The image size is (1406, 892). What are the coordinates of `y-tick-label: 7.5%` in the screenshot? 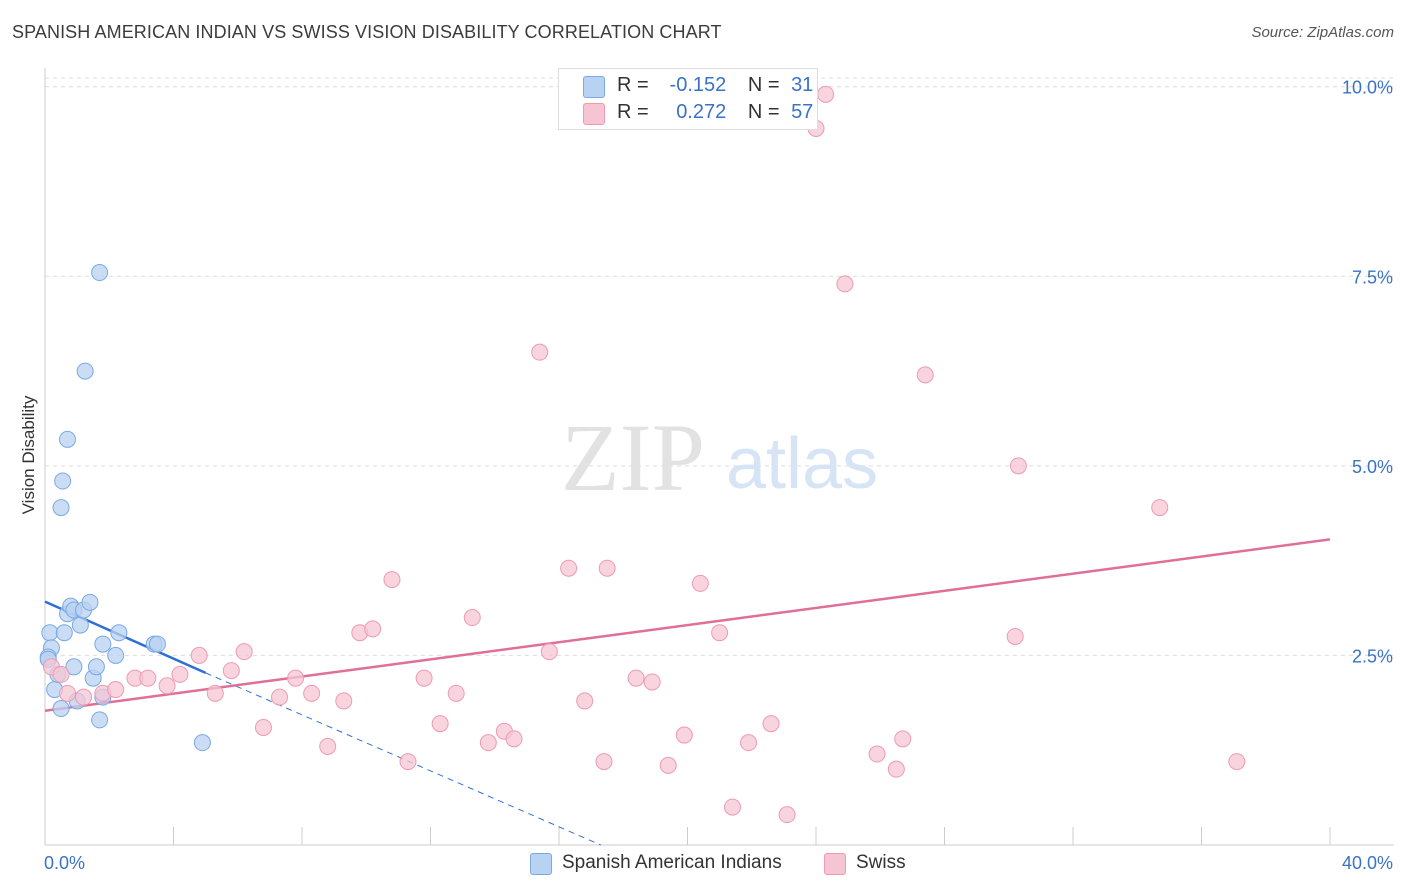 It's located at (1372, 277).